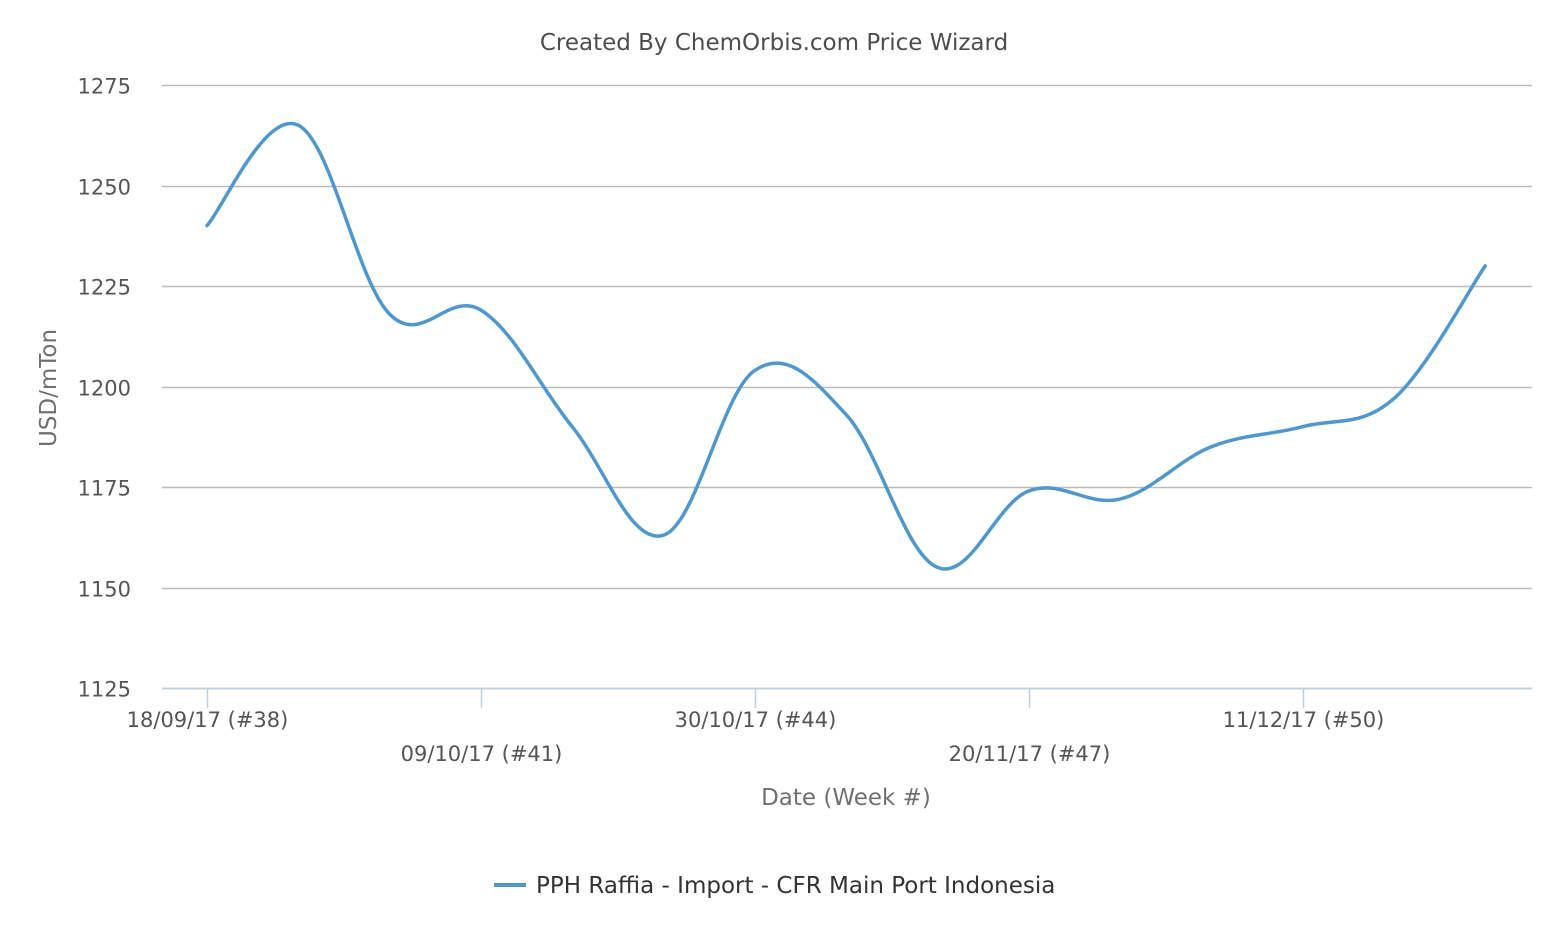 This screenshot has width=1552, height=930. Describe the element at coordinates (1304, 720) in the screenshot. I see `x-tick-label: 11/12/17 (#50)` at that location.